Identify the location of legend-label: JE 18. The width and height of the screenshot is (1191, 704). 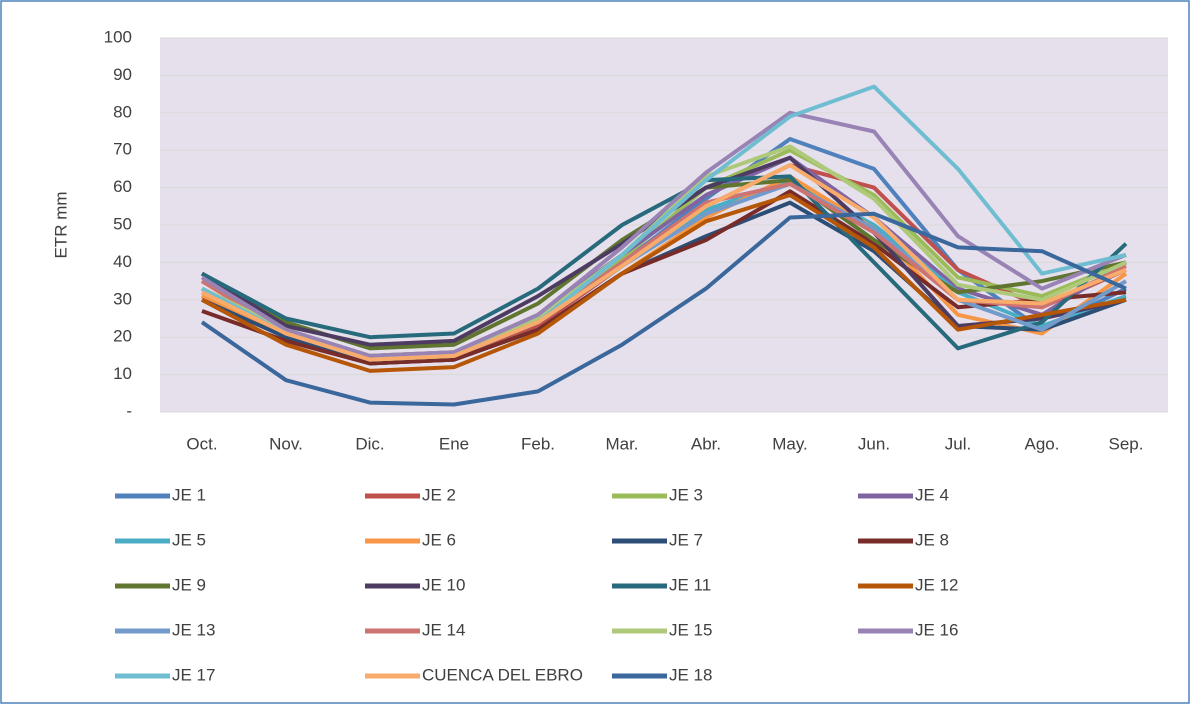
(690, 674).